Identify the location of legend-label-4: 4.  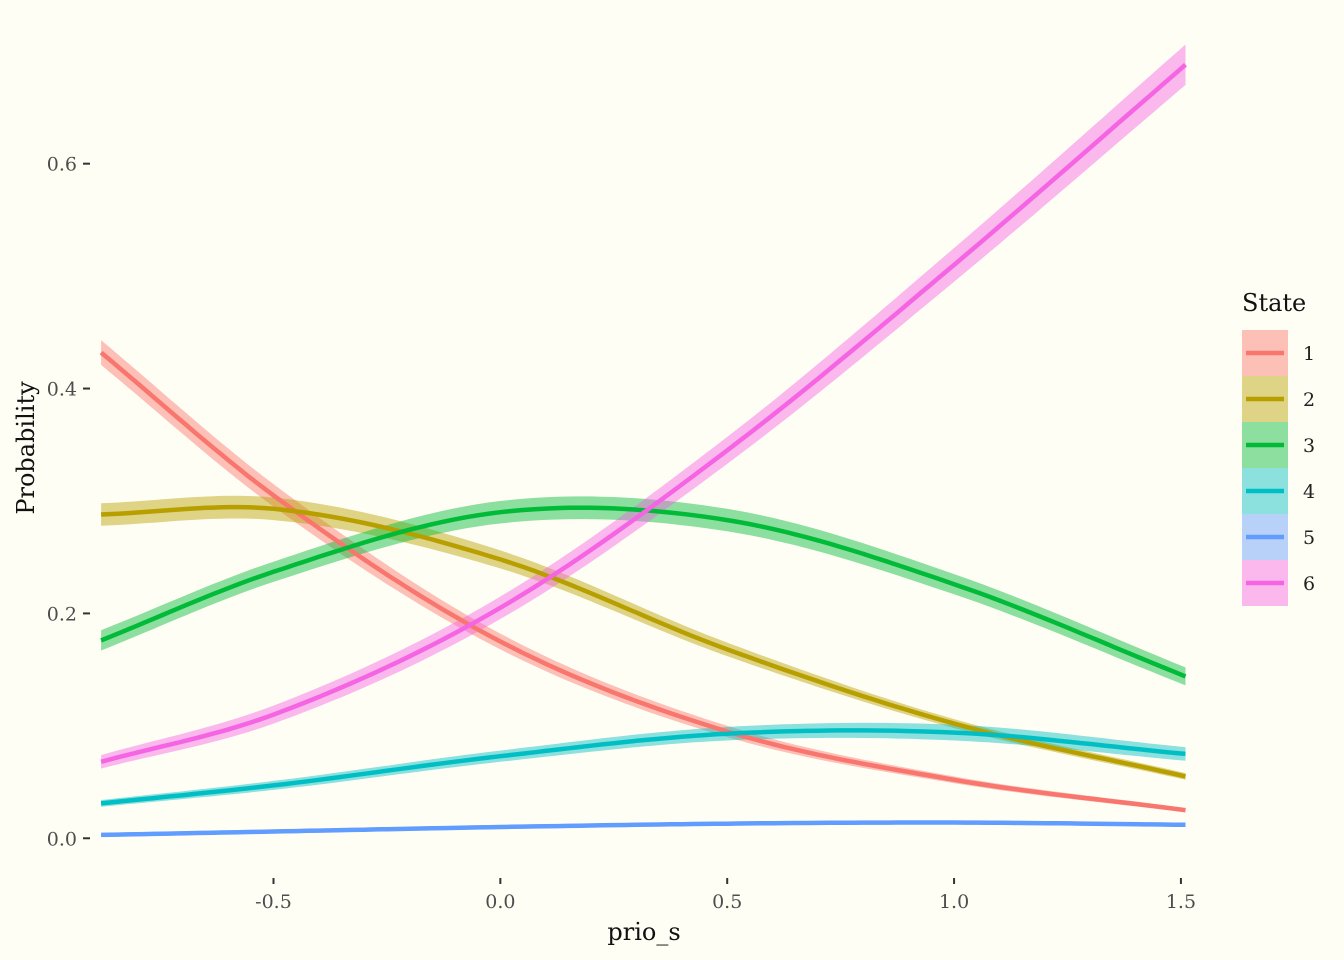
(1309, 492).